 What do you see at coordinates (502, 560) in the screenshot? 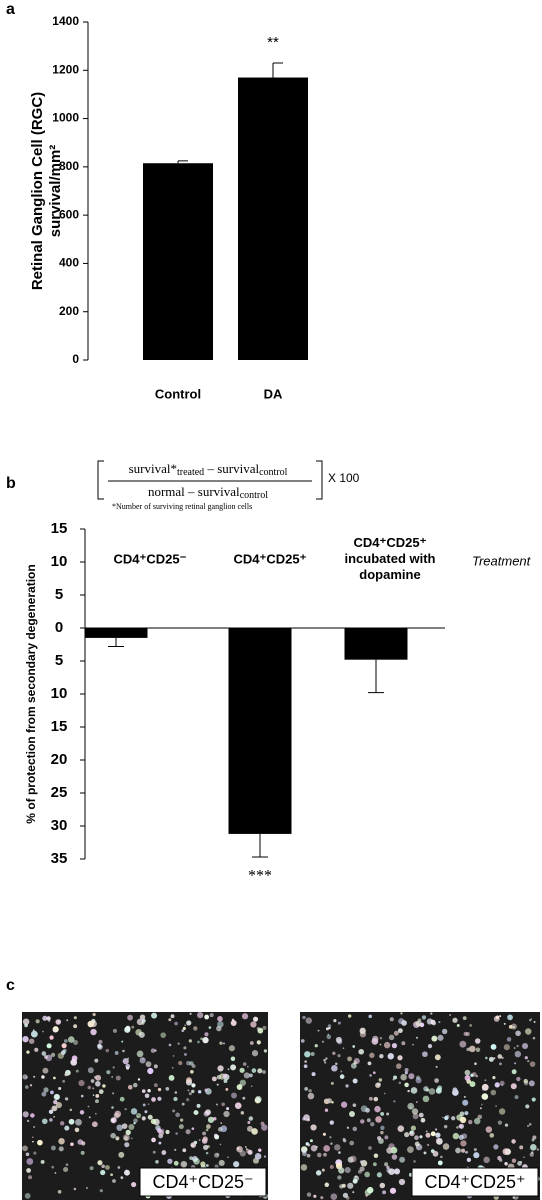
I see `category-title: Treatment` at bounding box center [502, 560].